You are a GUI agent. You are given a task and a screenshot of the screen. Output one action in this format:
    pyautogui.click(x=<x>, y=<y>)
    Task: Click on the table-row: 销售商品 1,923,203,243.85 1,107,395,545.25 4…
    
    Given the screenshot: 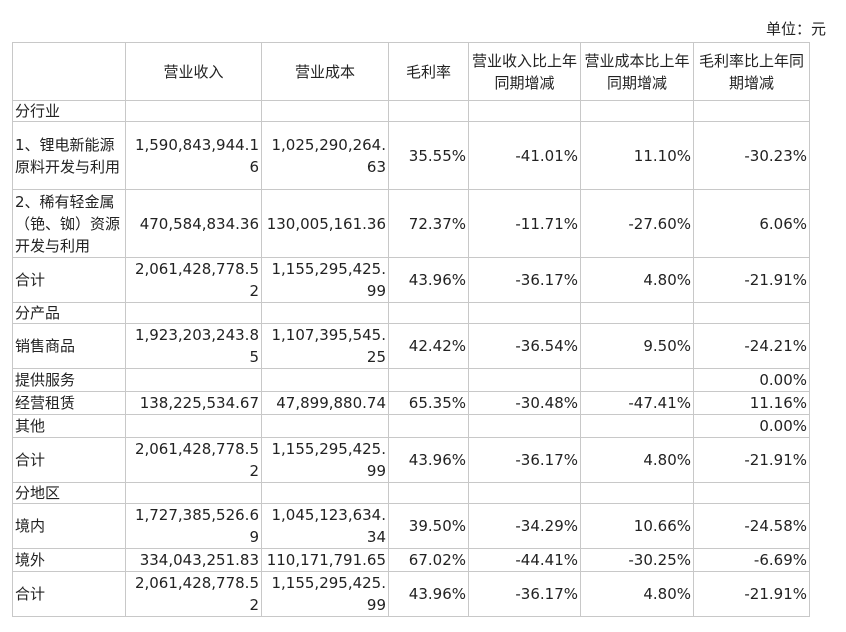 What is the action you would take?
    pyautogui.click(x=411, y=346)
    